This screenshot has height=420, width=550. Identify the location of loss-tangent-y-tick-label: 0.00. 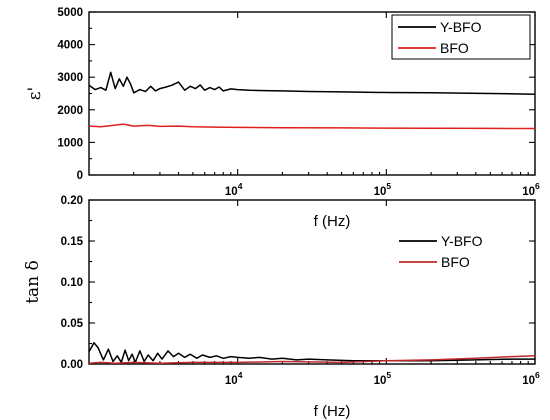
(72, 365).